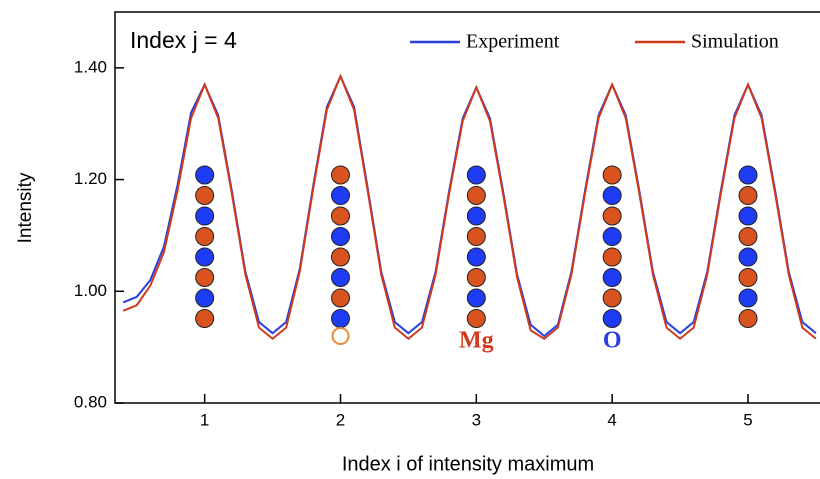 The width and height of the screenshot is (820, 479). What do you see at coordinates (468, 464) in the screenshot?
I see `x-axis-label: Index i of intensity maximum` at bounding box center [468, 464].